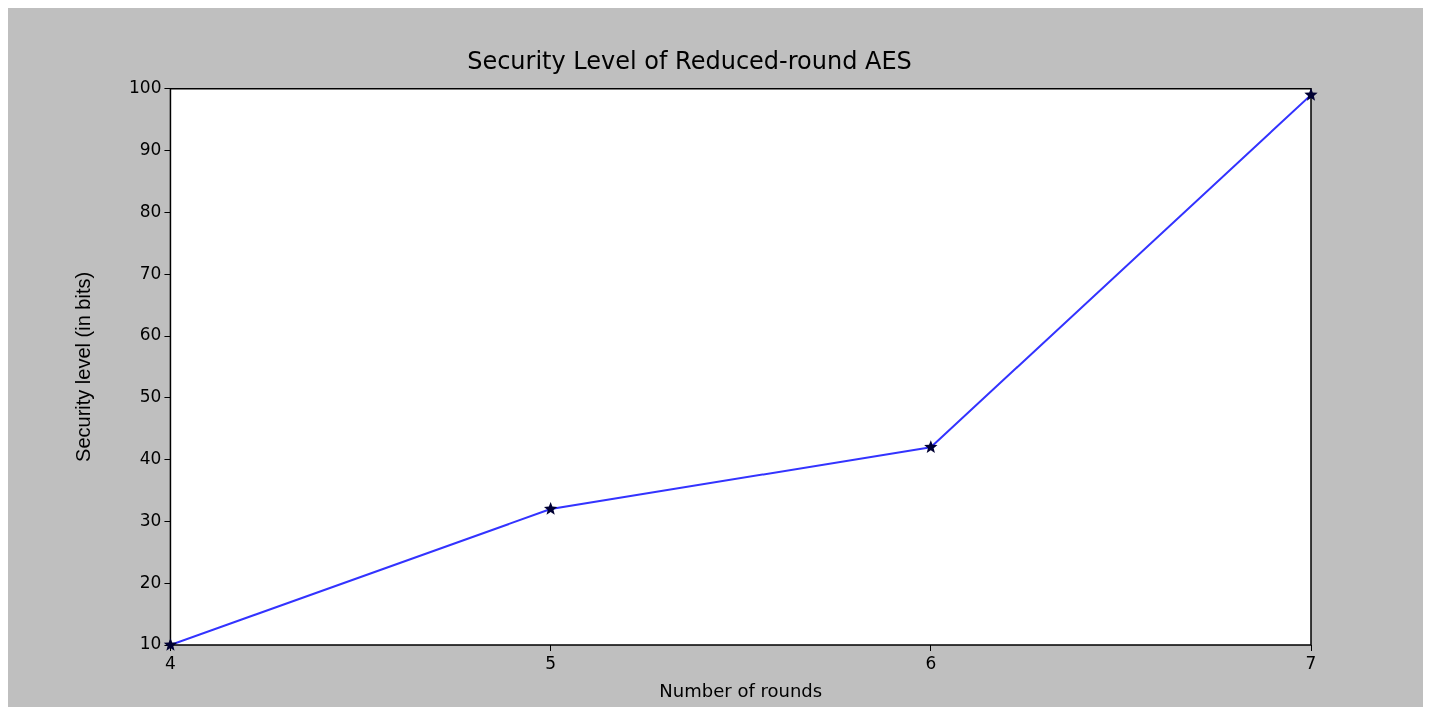 This screenshot has height=715, width=1431. What do you see at coordinates (82, 366) in the screenshot?
I see `y-axis-title: Security level (in bits)` at bounding box center [82, 366].